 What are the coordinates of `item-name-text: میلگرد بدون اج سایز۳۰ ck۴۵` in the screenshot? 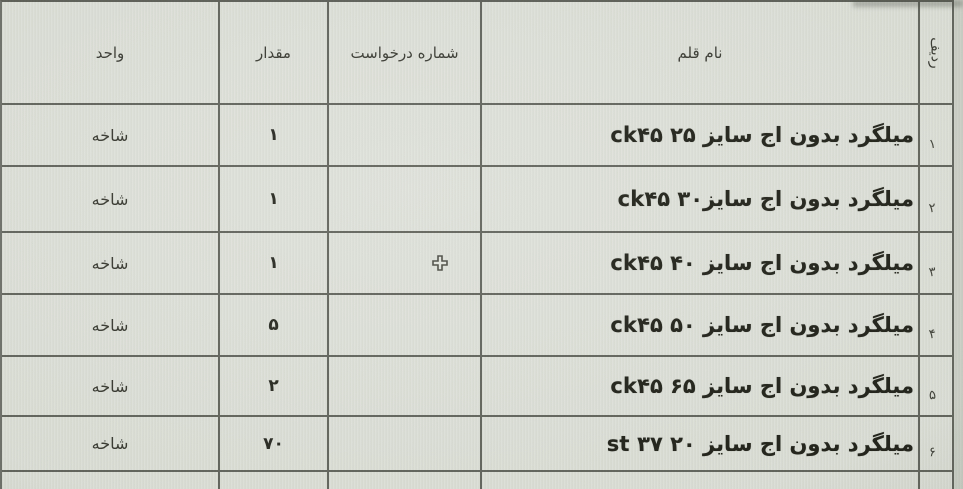 It's located at (765, 199).